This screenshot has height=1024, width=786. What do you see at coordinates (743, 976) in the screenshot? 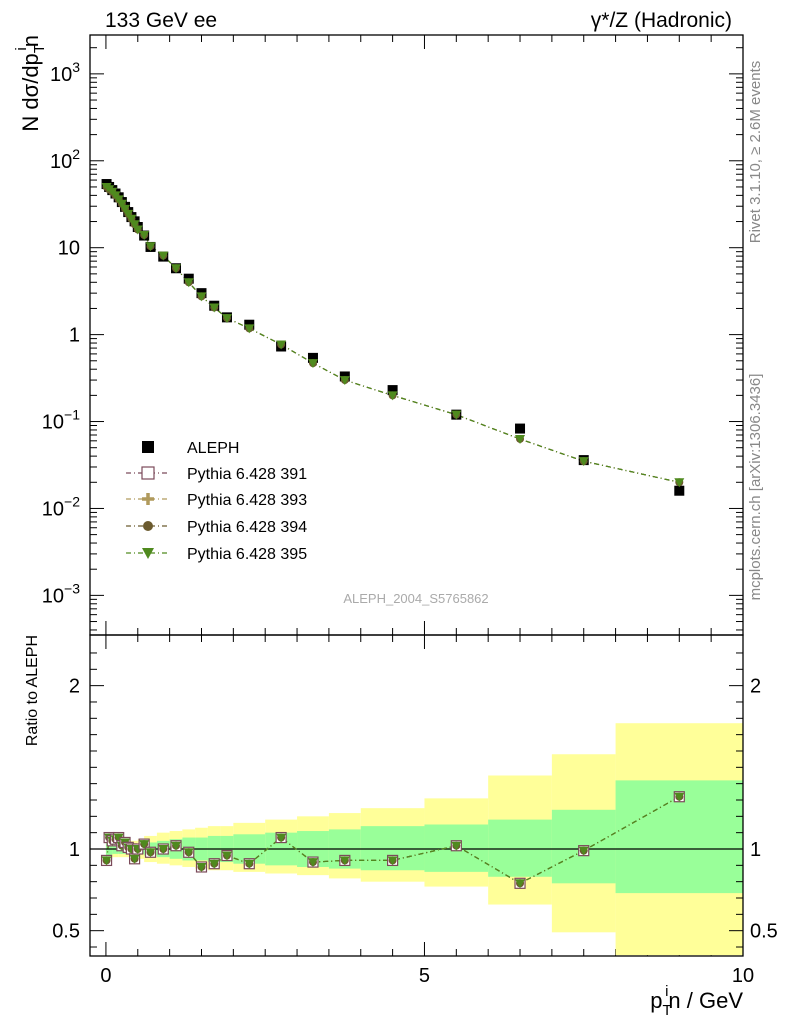
I see `x-tick-label: 10` at bounding box center [743, 976].